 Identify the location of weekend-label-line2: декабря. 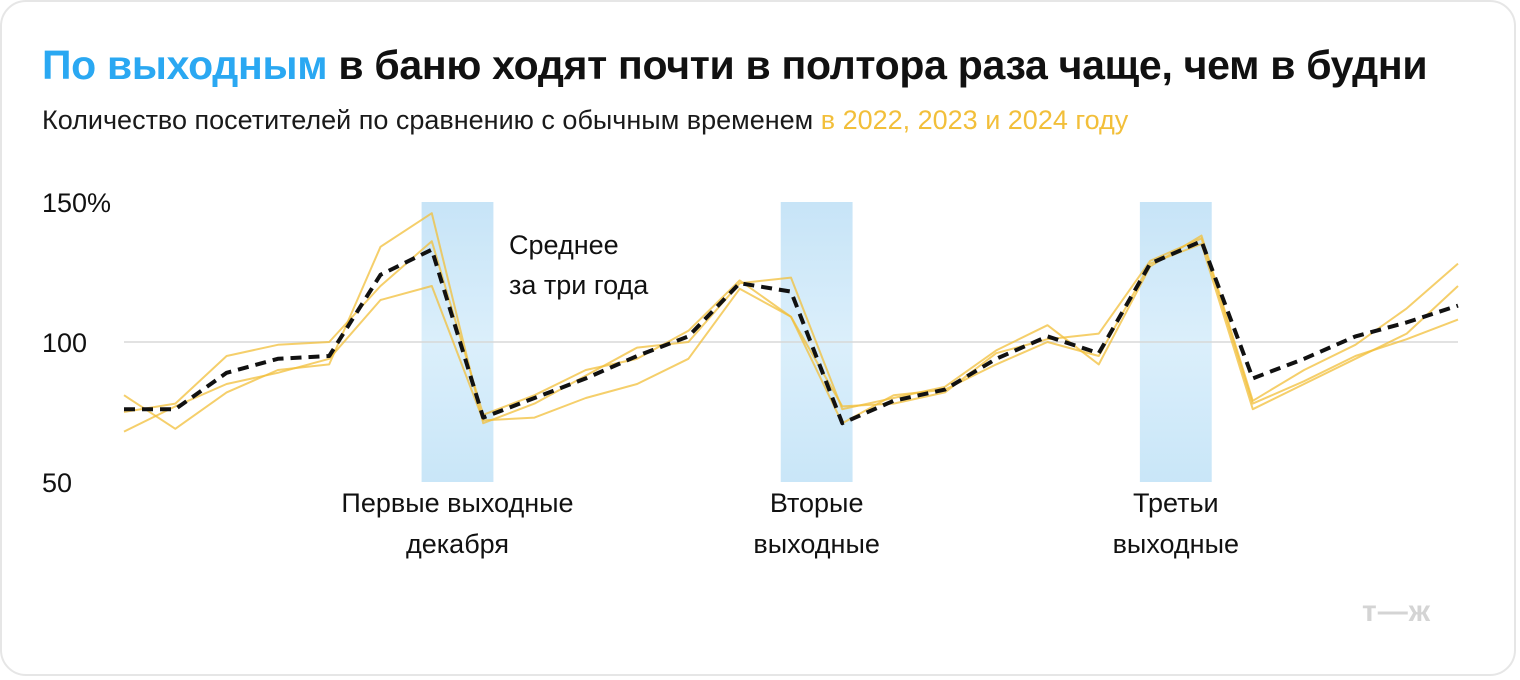
(457, 544).